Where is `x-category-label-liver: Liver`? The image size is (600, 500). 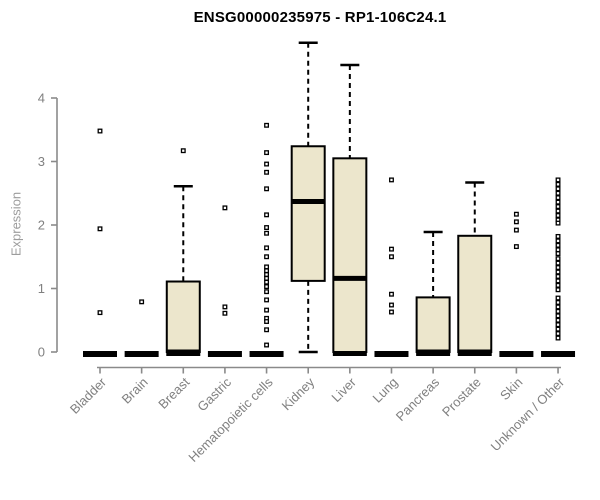
x-category-label-liver: Liver is located at coordinates (343, 389).